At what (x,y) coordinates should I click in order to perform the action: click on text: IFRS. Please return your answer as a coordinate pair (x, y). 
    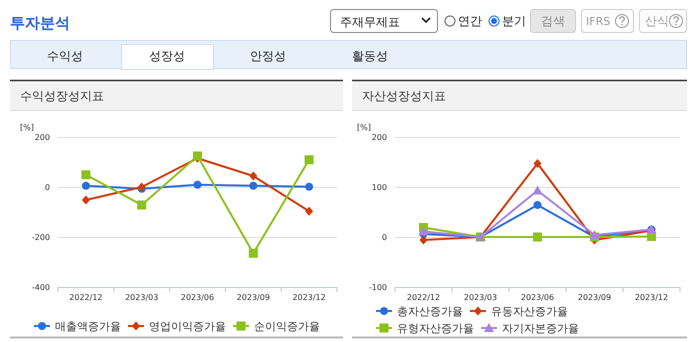
    Looking at the image, I should click on (598, 21).